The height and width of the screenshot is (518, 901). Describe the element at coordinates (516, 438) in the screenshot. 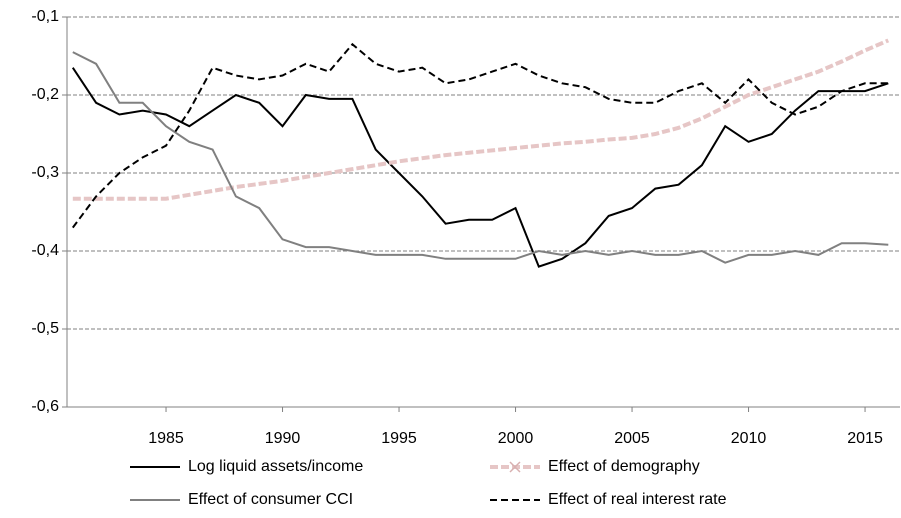

I see `x-tick-label: 2000` at that location.